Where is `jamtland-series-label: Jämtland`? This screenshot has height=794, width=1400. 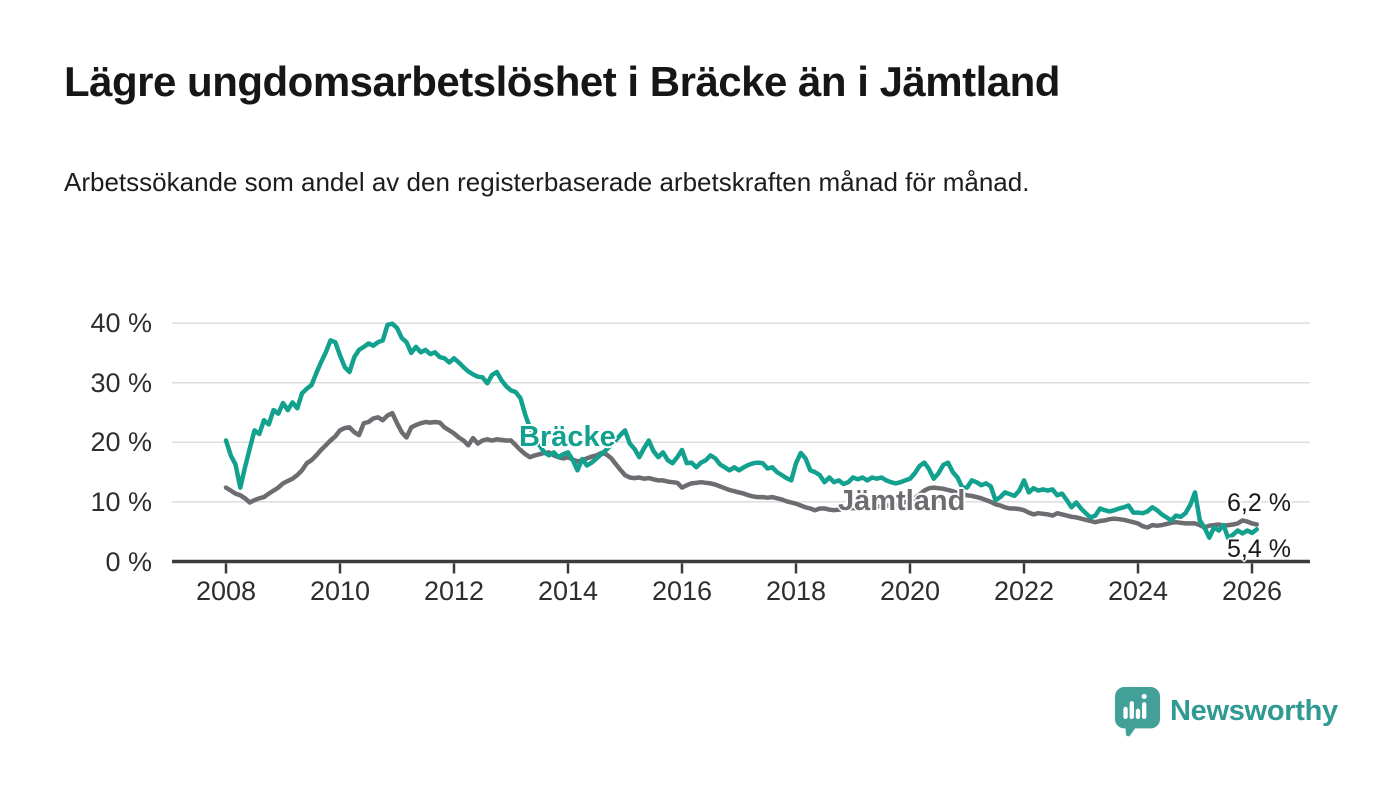
jamtland-series-label: Jämtland is located at coordinates (902, 501).